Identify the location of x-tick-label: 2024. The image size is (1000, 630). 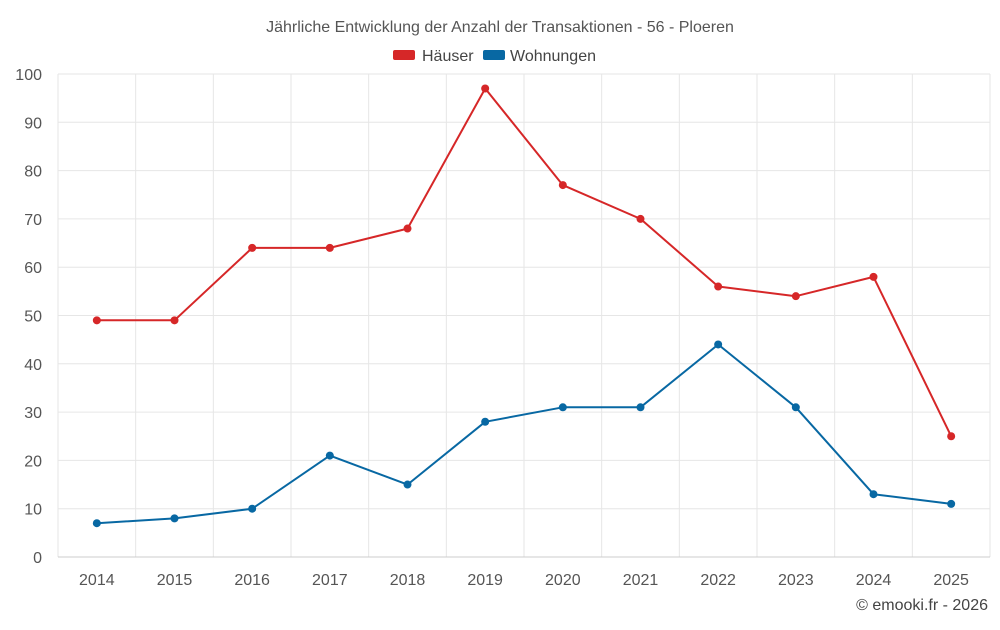
(874, 580).